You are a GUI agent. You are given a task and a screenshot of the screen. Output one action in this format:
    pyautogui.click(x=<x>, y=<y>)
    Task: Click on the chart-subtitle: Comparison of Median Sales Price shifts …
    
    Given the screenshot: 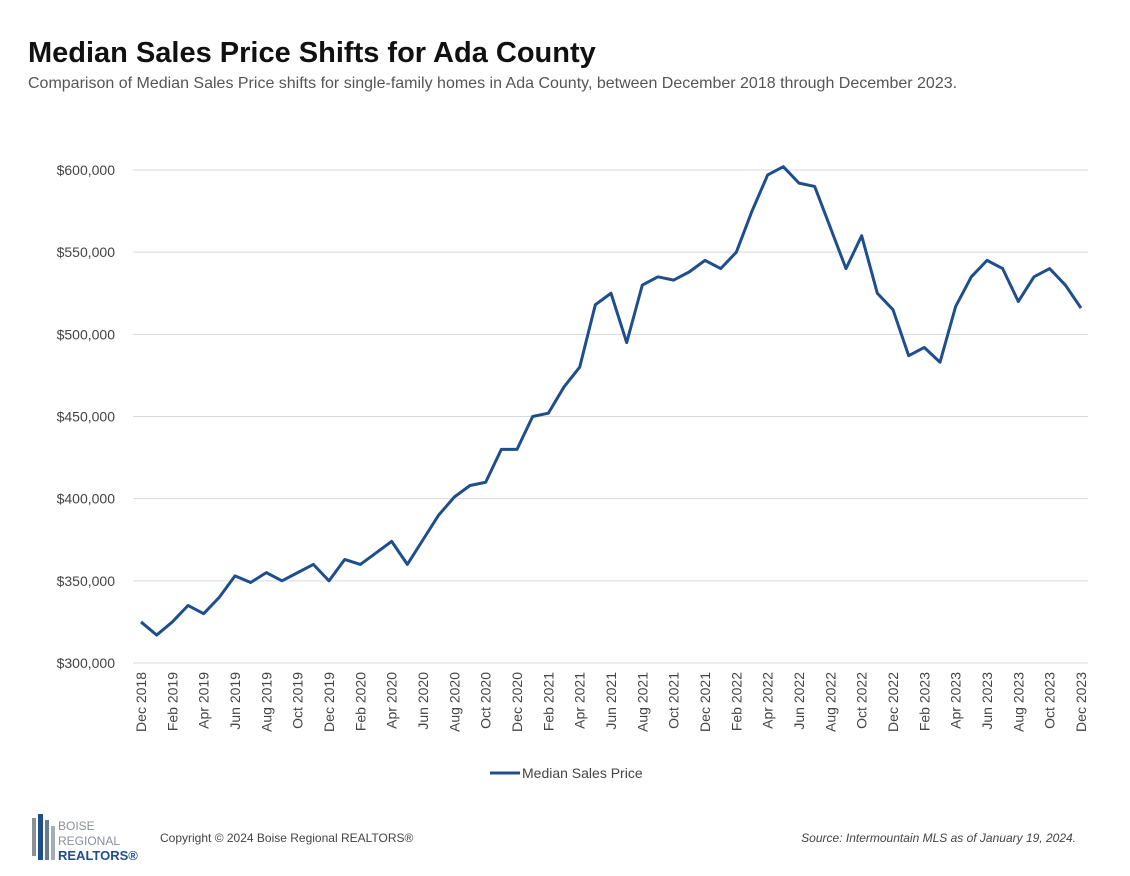 What is the action you would take?
    pyautogui.click(x=492, y=83)
    